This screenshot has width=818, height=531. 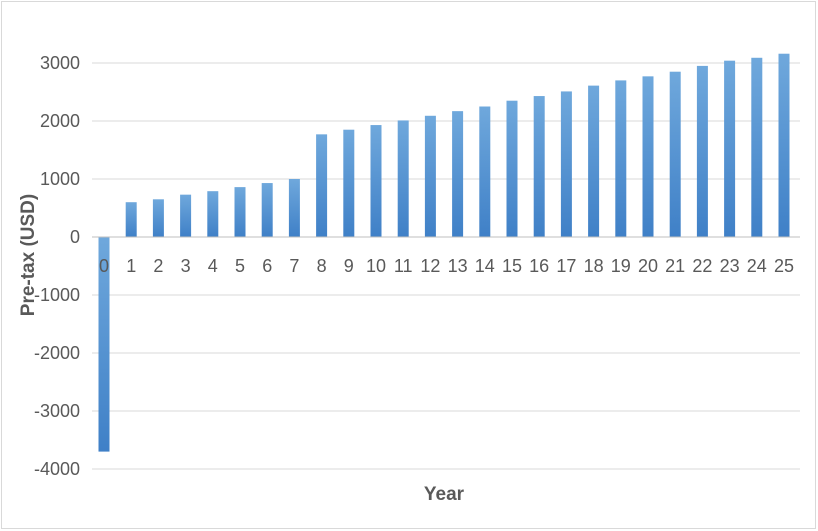 What do you see at coordinates (784, 266) in the screenshot?
I see `x-tick-label: 25` at bounding box center [784, 266].